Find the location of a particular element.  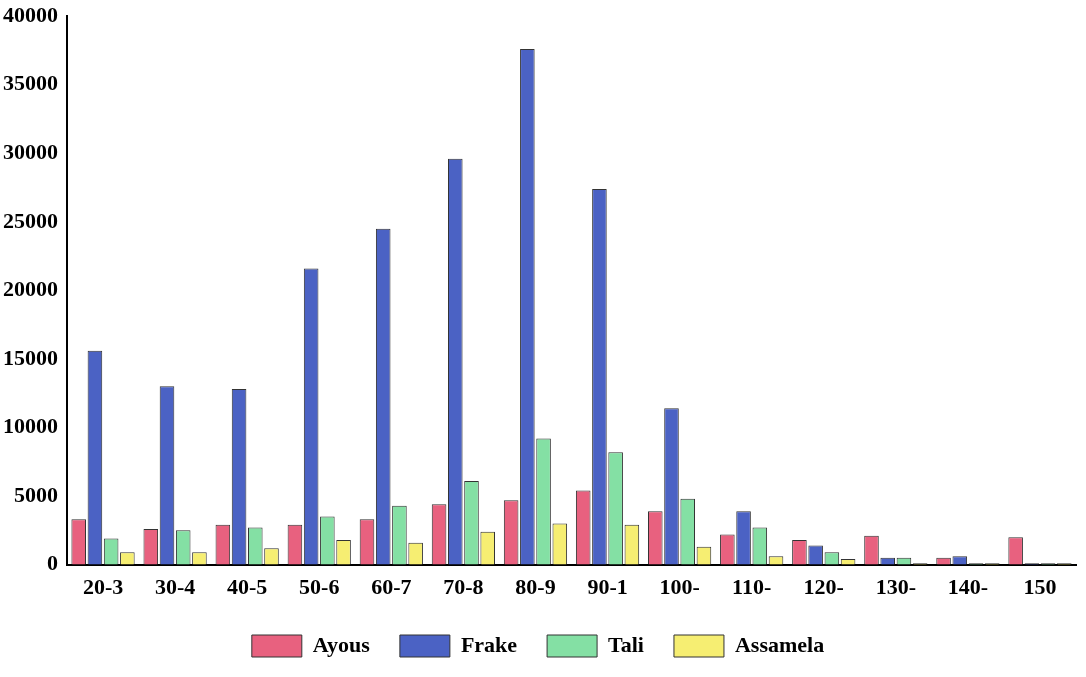

x-tick-label: 40-5 is located at coordinates (247, 587).